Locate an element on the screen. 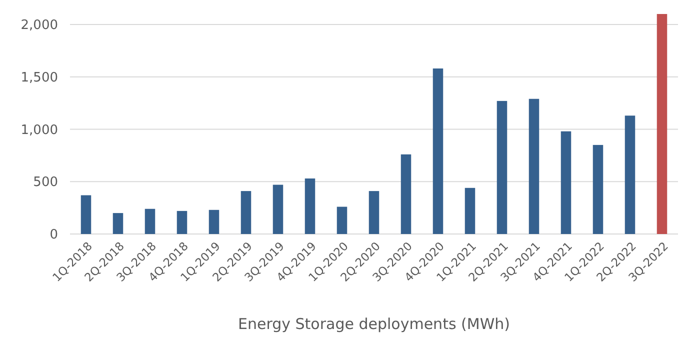 This screenshot has height=343, width=693. y-tick-label: 0 is located at coordinates (54, 235).